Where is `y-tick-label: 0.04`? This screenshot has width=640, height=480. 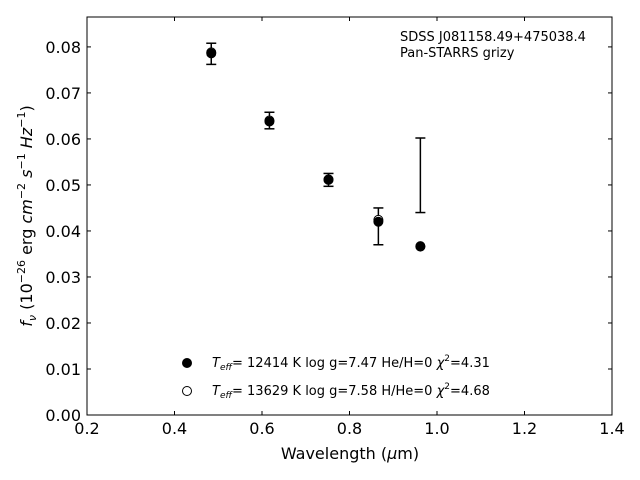
y-tick-label: 0.04 is located at coordinates (63, 231).